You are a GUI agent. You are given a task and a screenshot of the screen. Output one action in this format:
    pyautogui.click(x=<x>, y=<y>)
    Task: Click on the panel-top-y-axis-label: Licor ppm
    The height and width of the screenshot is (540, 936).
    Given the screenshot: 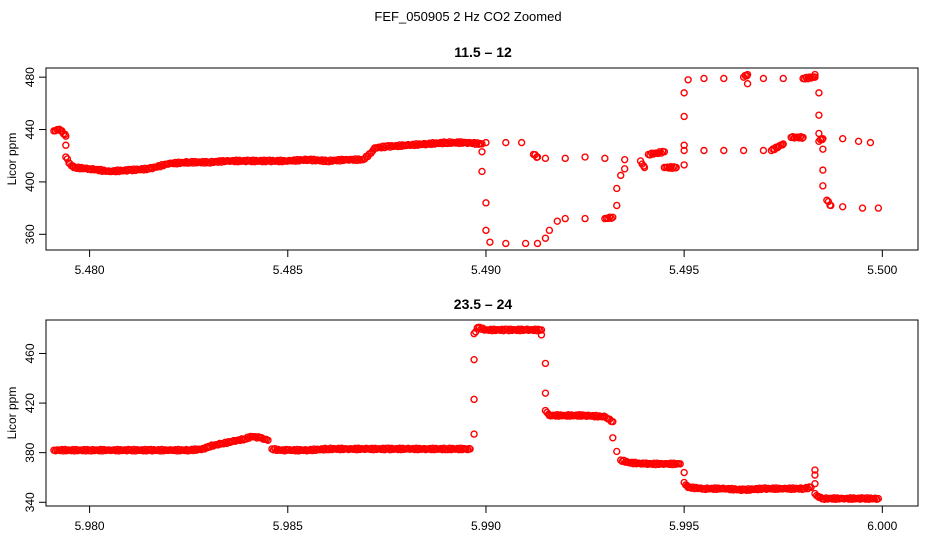 What is the action you would take?
    pyautogui.click(x=12, y=159)
    